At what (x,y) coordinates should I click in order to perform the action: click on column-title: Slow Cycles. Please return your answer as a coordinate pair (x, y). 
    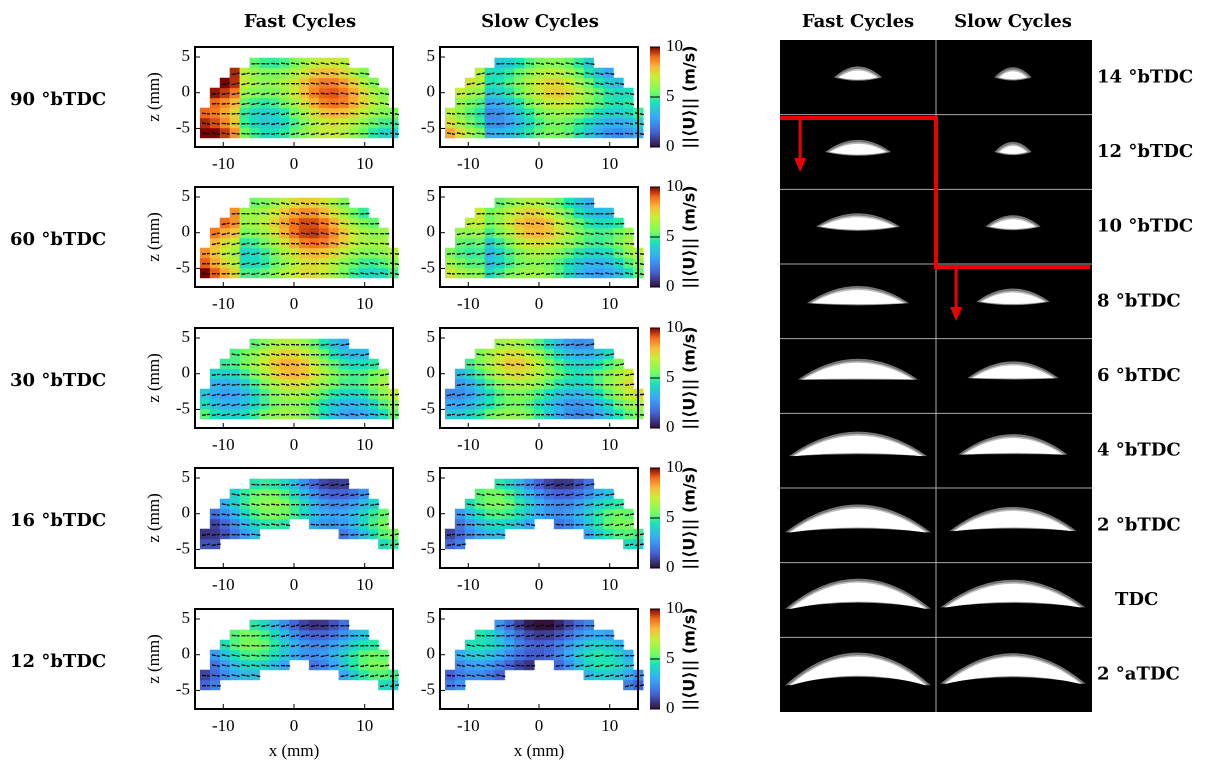
    Looking at the image, I should click on (1013, 21).